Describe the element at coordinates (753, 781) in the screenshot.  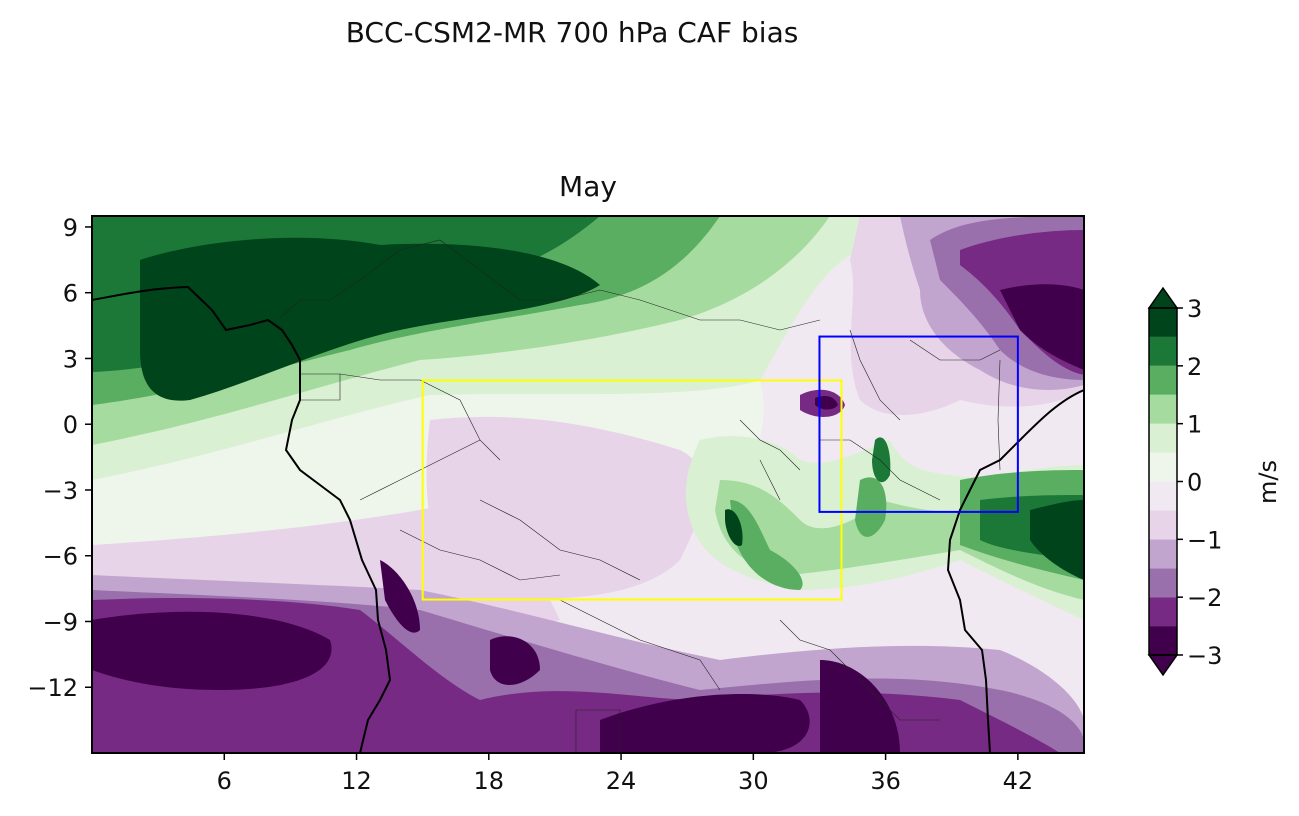
I see `x-tick-label: 30` at that location.